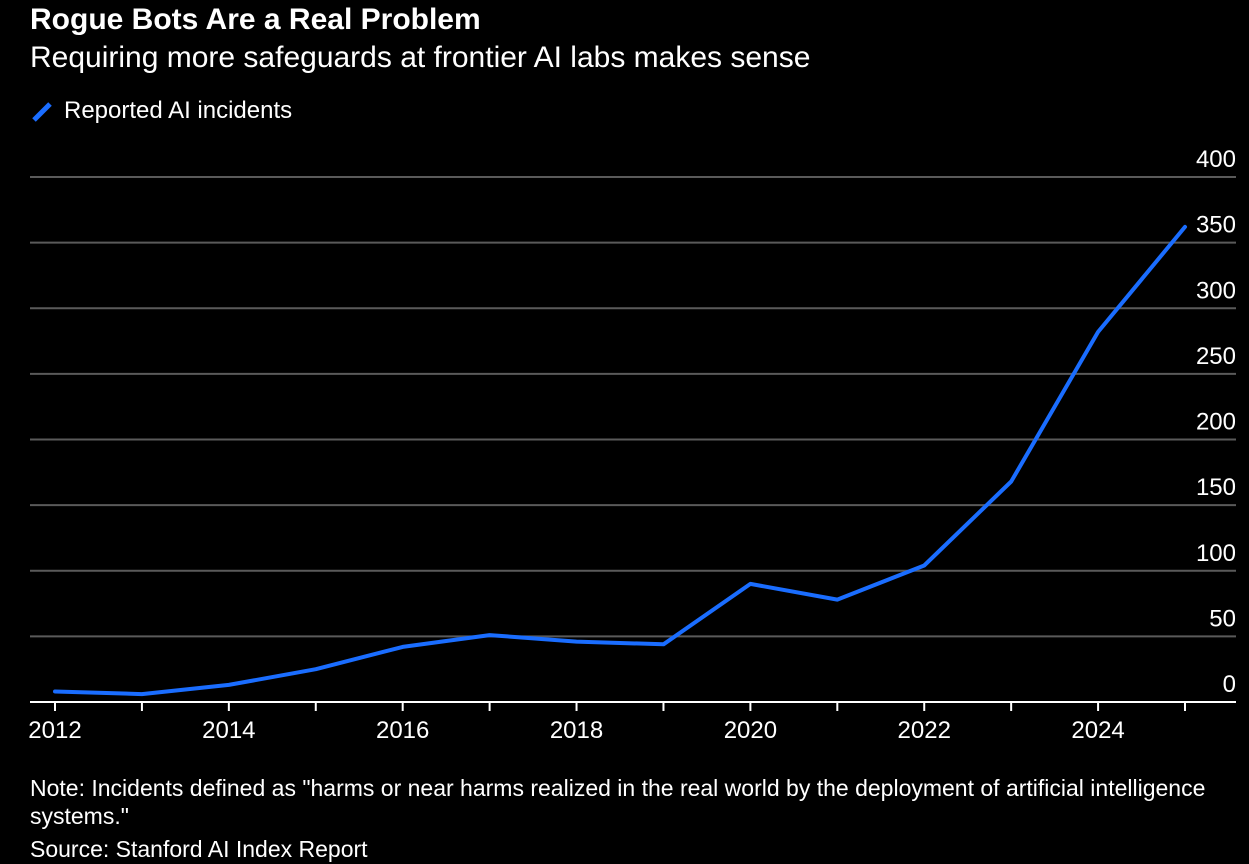  Describe the element at coordinates (924, 566) in the screenshot. I see `data-point-2022` at that location.